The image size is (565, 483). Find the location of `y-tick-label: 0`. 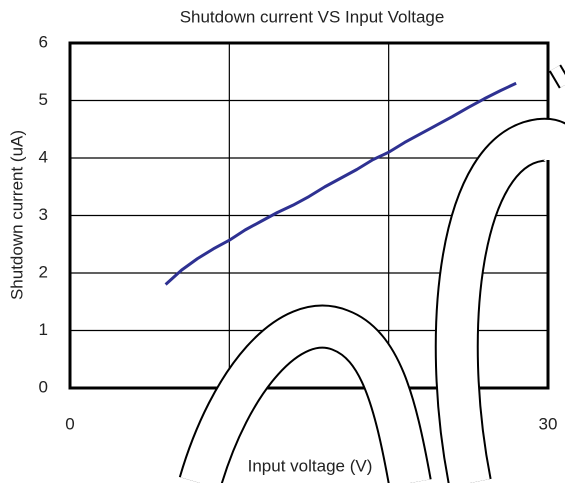

y-tick-label: 0 is located at coordinates (43, 386).